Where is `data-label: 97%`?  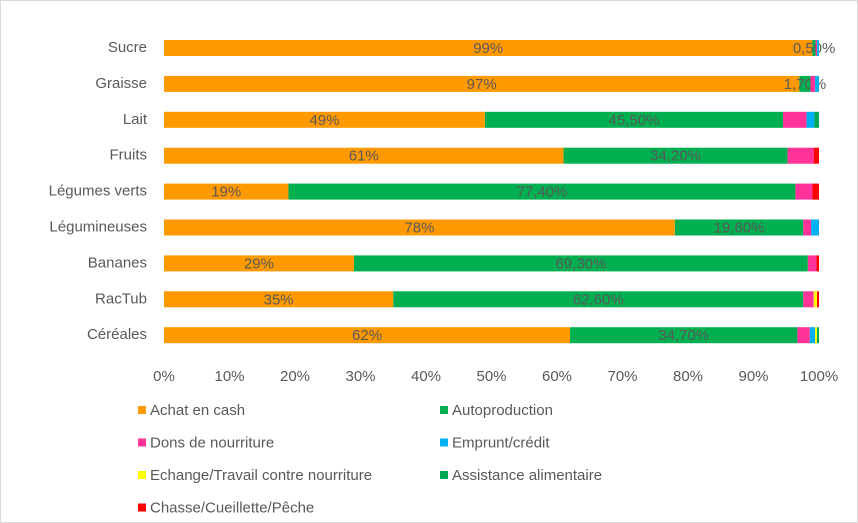 data-label: 97% is located at coordinates (482, 84).